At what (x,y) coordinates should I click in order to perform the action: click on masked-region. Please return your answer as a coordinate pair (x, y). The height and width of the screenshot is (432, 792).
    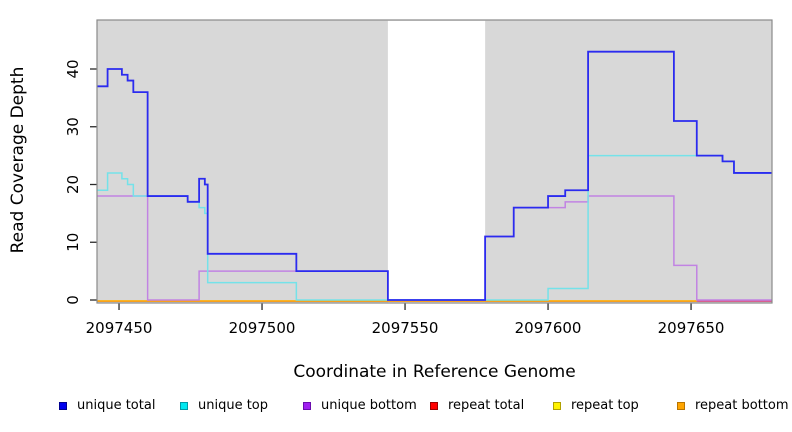
    Looking at the image, I should click on (436, 161).